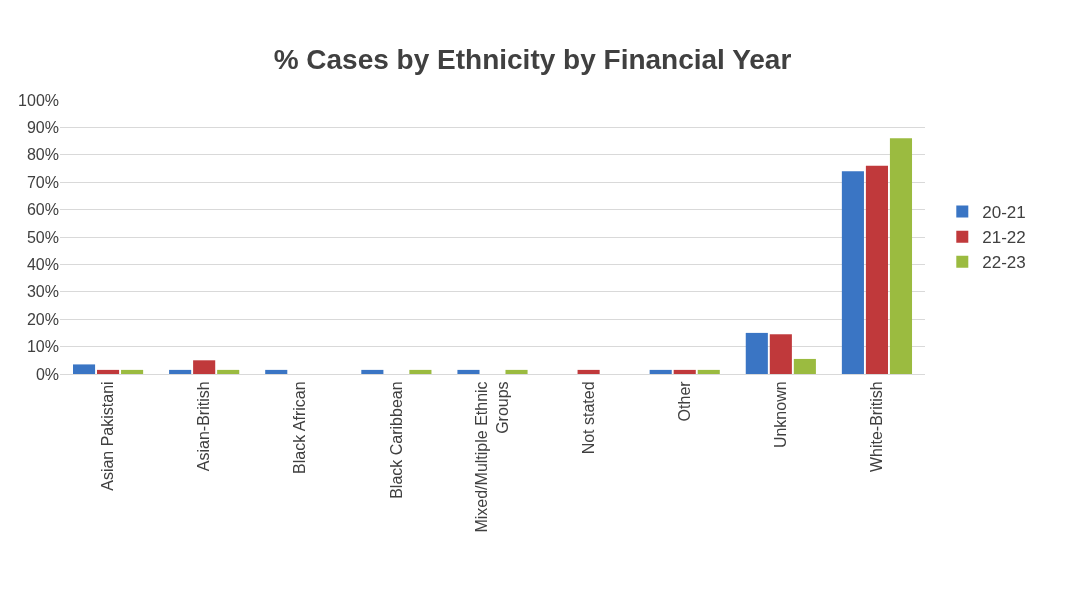 This screenshot has width=1065, height=614. Describe the element at coordinates (42, 292) in the screenshot. I see `y-tick-label: 30%` at that location.